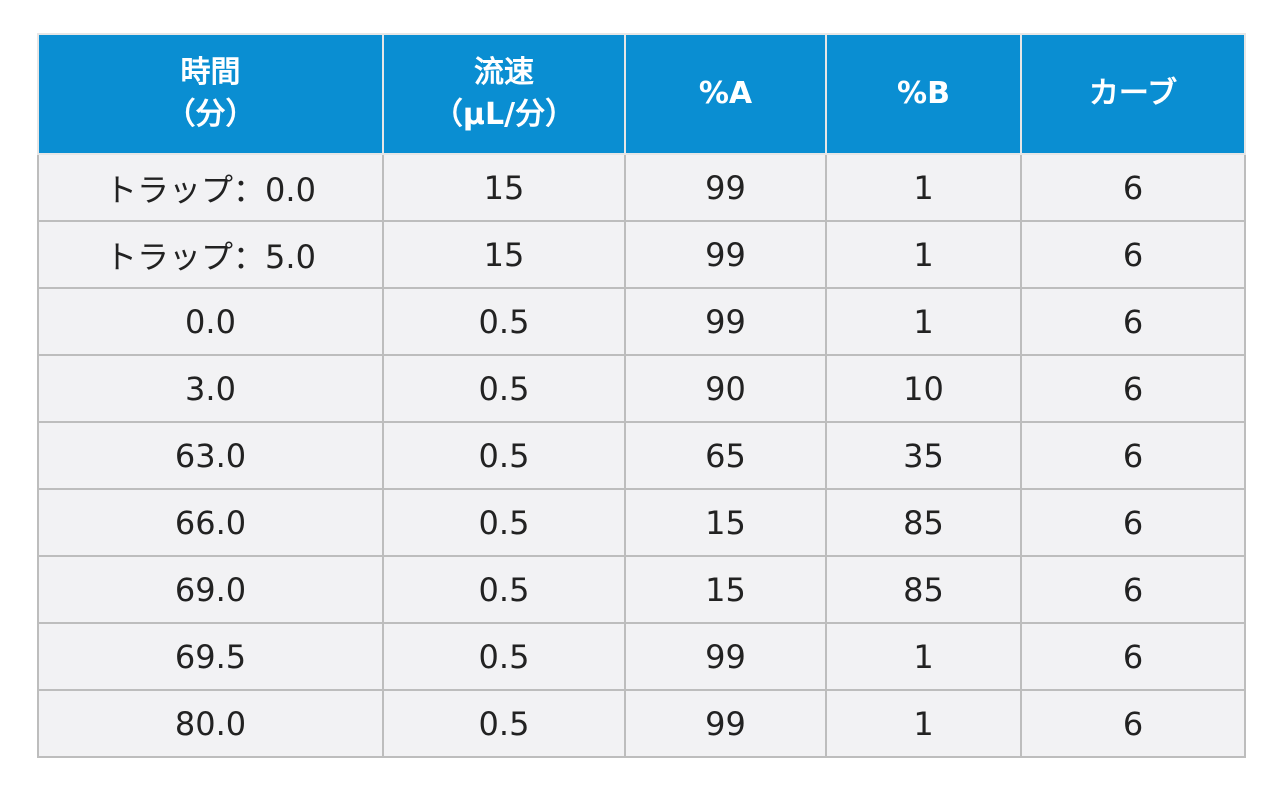 The height and width of the screenshot is (795, 1280). I want to click on table-row: 66.0 0.5 15 85 6, so click(641, 522).